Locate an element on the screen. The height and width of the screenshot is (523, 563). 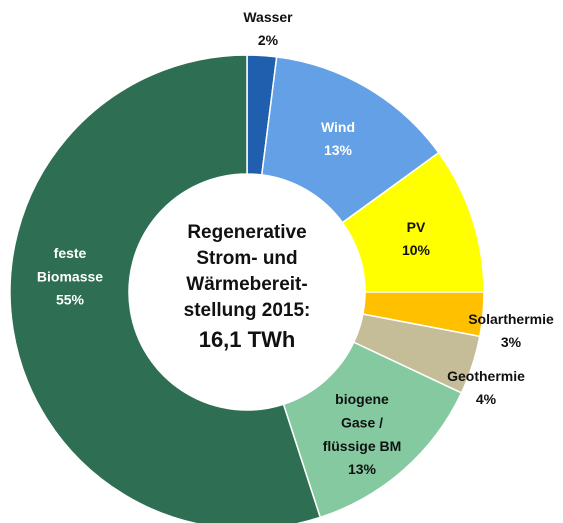
label-line: Geothermie is located at coordinates (486, 376).